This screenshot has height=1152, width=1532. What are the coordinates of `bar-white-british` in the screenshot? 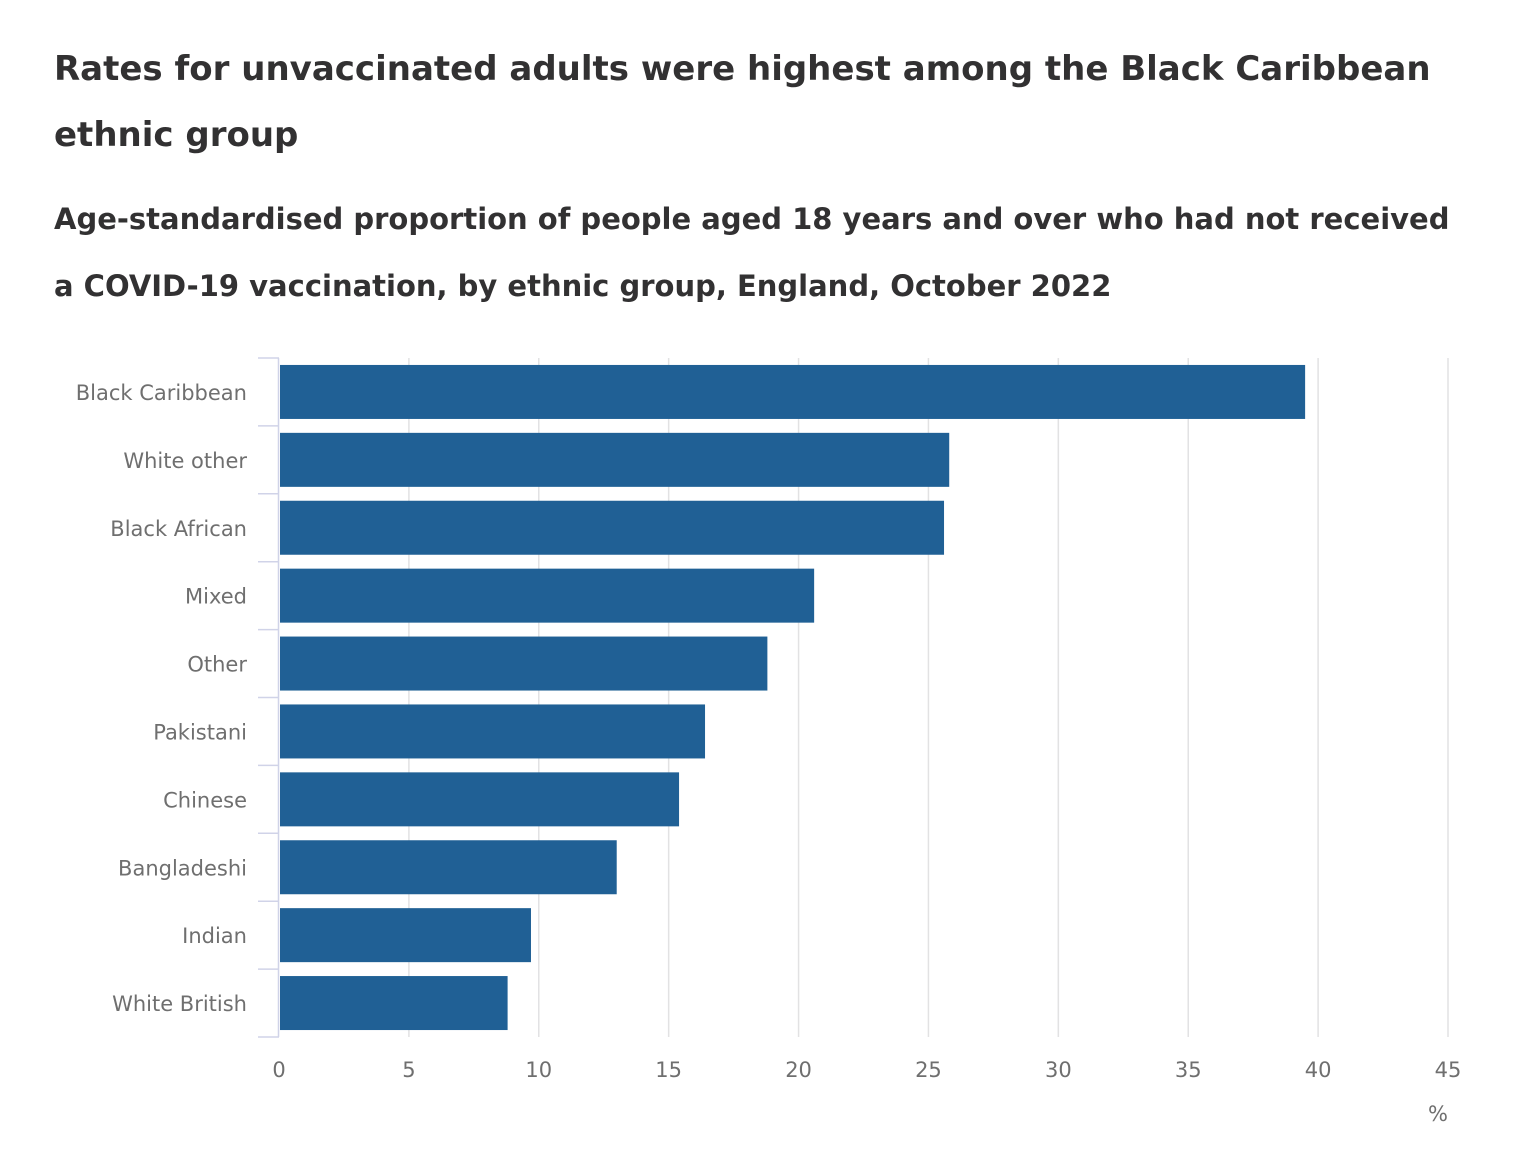 It's located at (394, 1003).